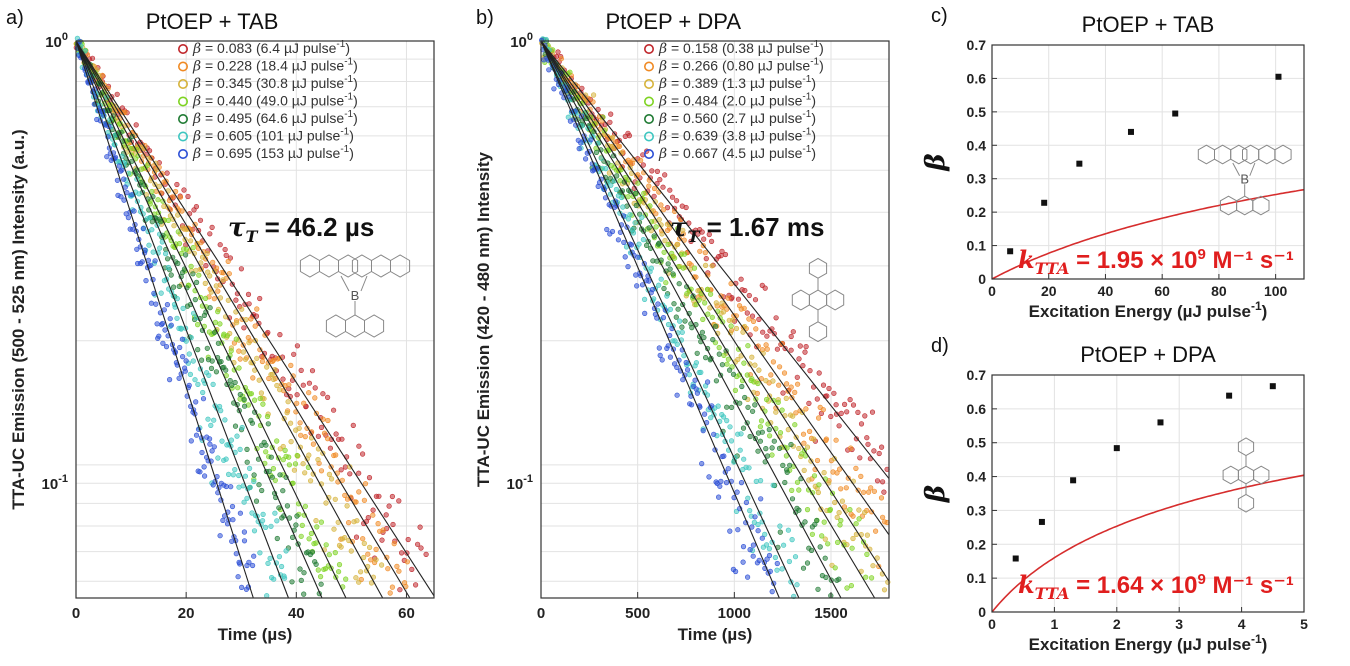 Image resolution: width=1350 pixels, height=666 pixels. Describe the element at coordinates (1133, 260) in the screenshot. I see `k-value: = 1.95 × 10` at that location.